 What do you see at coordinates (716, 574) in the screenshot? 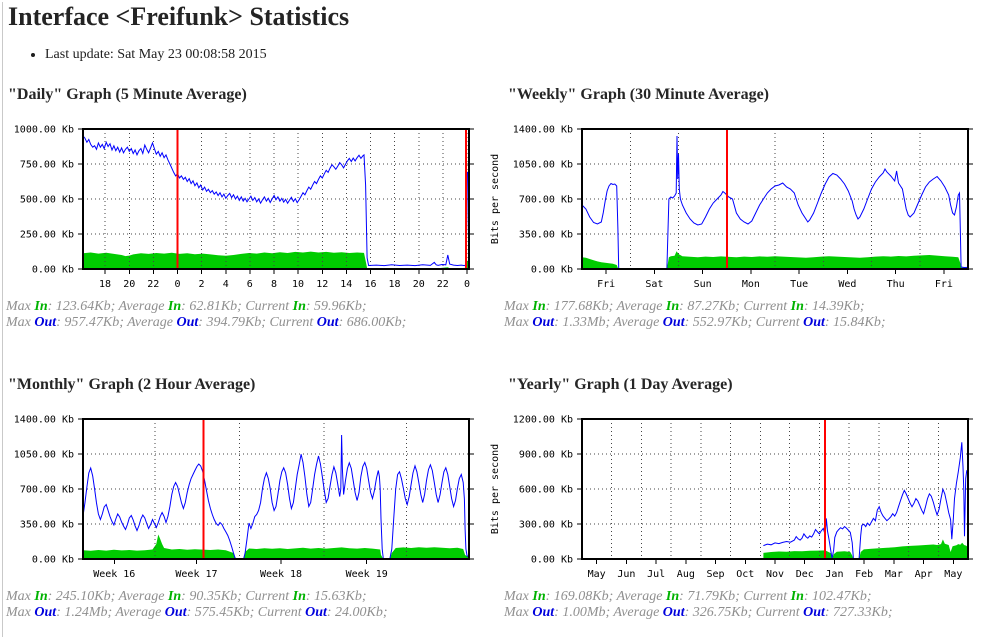
I see `x-axis-tick-label: Sep` at bounding box center [716, 574].